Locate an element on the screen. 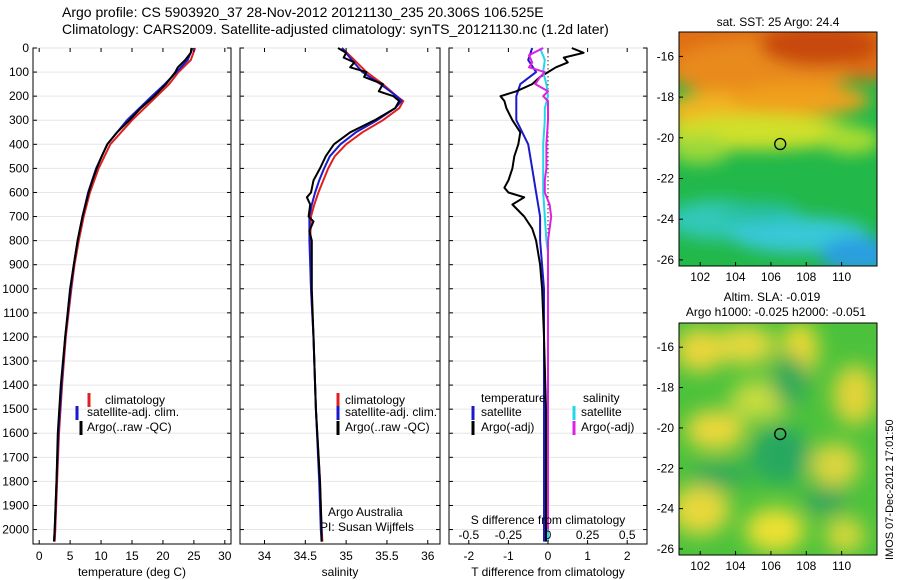 This screenshot has width=900, height=580. x2-tick-label: 0 is located at coordinates (548, 535).